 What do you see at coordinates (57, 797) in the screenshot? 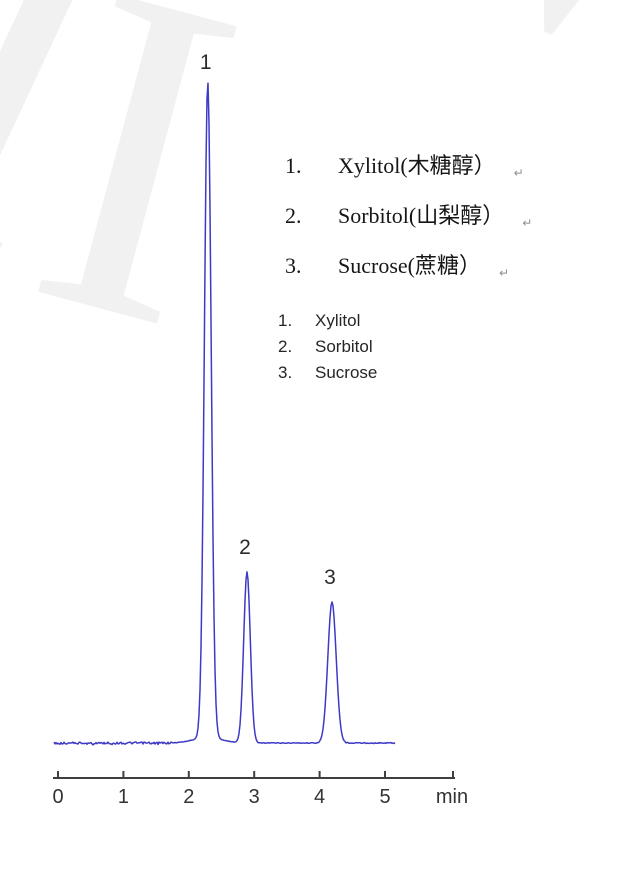
I see `x-axis-tick-label: 0` at bounding box center [57, 797].